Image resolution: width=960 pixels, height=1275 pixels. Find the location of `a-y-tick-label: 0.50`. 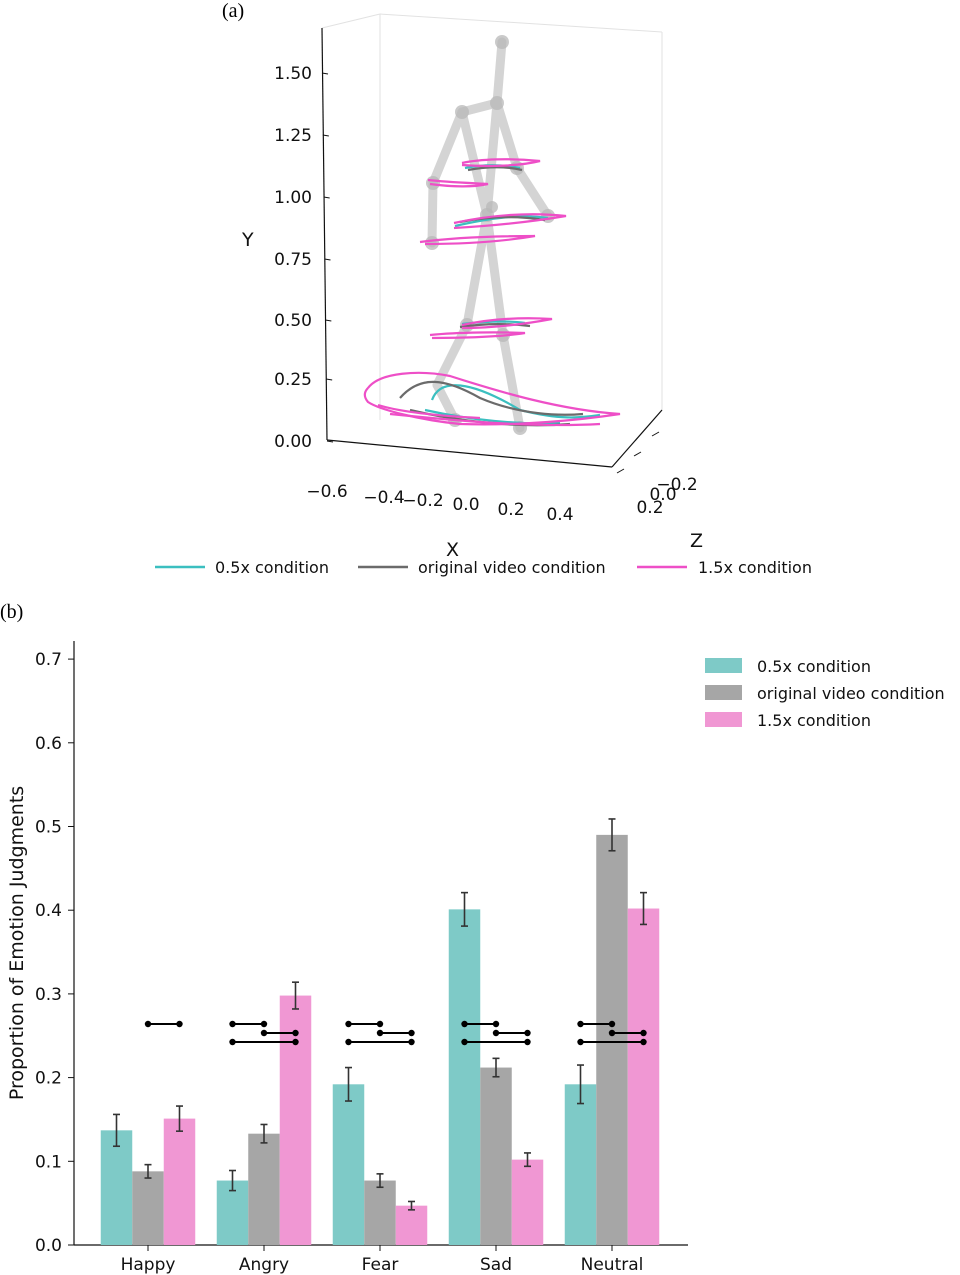

a-y-tick-label: 0.50 is located at coordinates (293, 321).